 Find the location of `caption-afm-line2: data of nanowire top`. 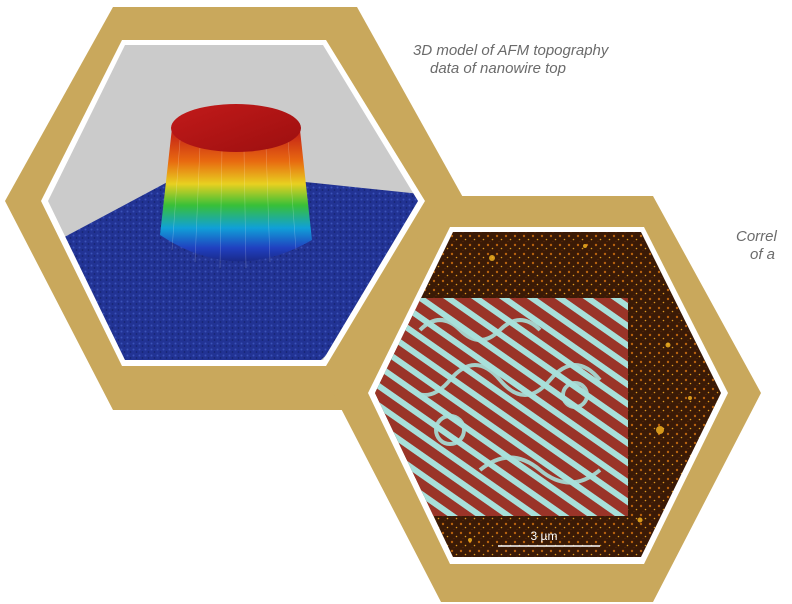

caption-afm-line2: data of nanowire top is located at coordinates (498, 68).